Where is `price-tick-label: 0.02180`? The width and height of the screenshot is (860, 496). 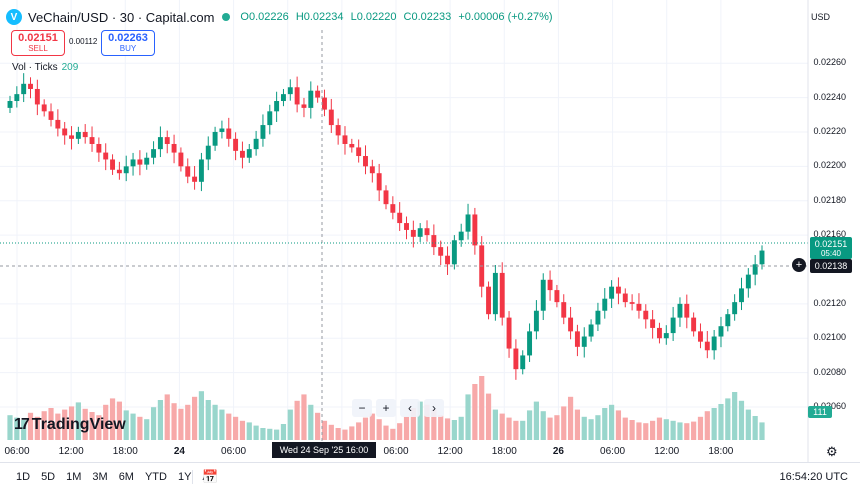
price-tick-label: 0.02180 is located at coordinates (829, 199).